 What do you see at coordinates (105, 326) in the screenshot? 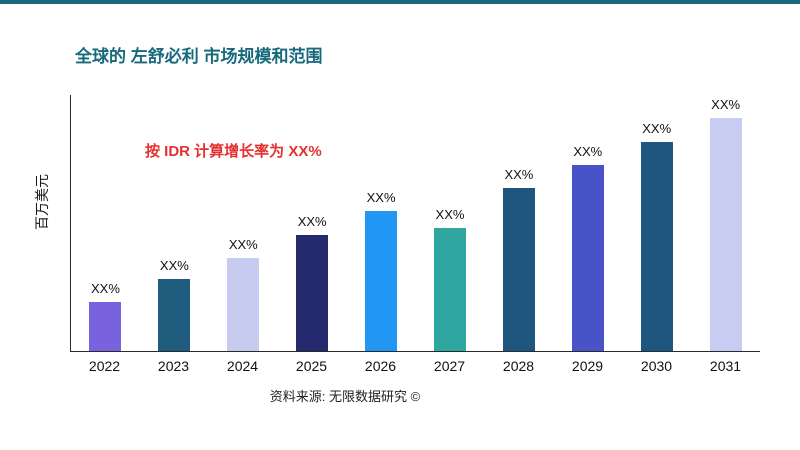
I see `bar-2022` at bounding box center [105, 326].